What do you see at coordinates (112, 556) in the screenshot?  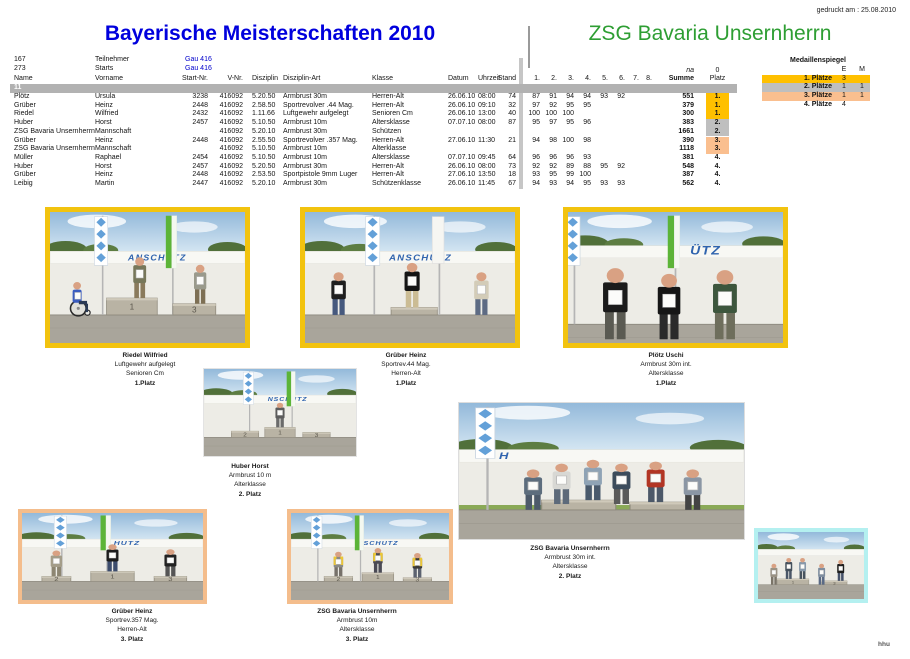 I see `podium-scene: HUTZ 2 1 3` at bounding box center [112, 556].